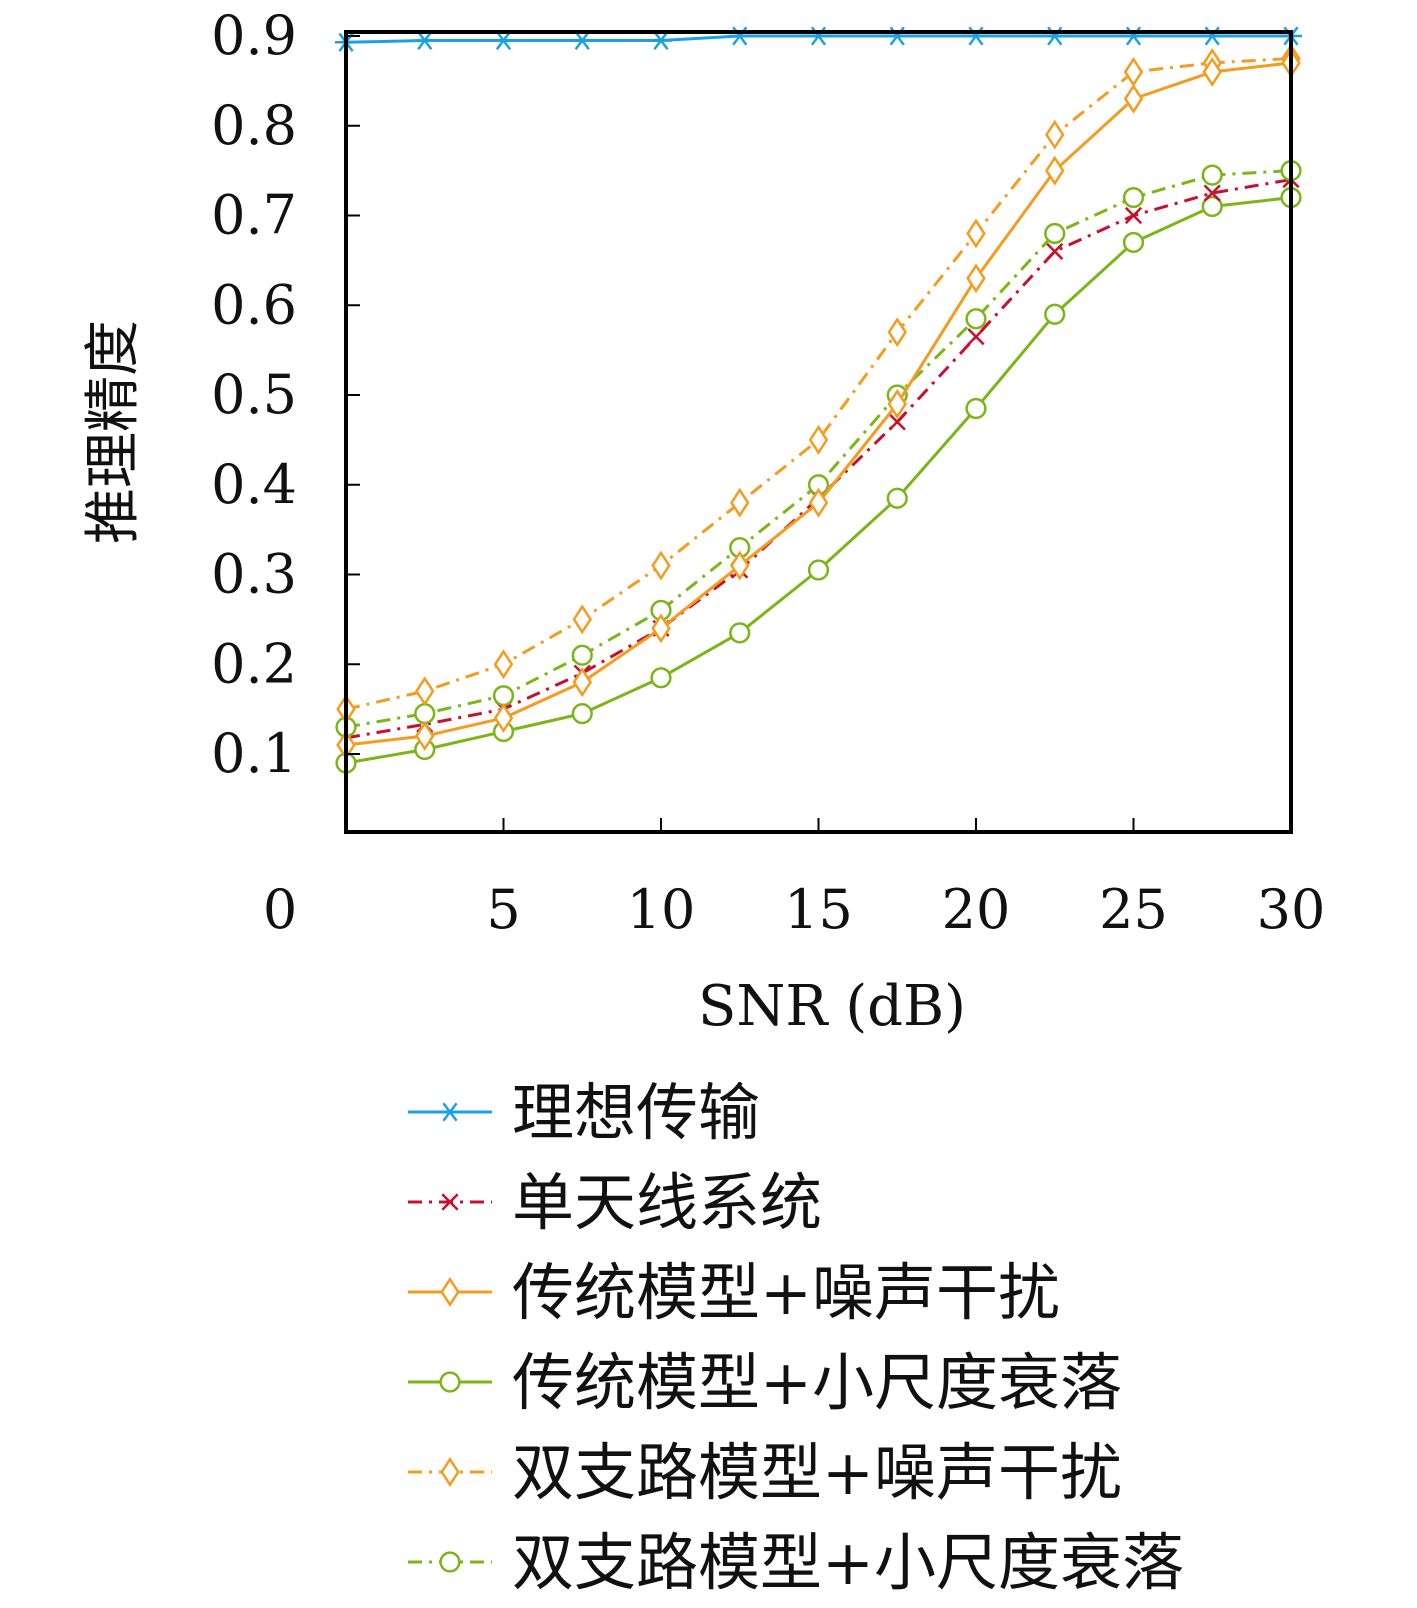  Describe the element at coordinates (254, 663) in the screenshot. I see `y-tick-label: 0.2` at that location.